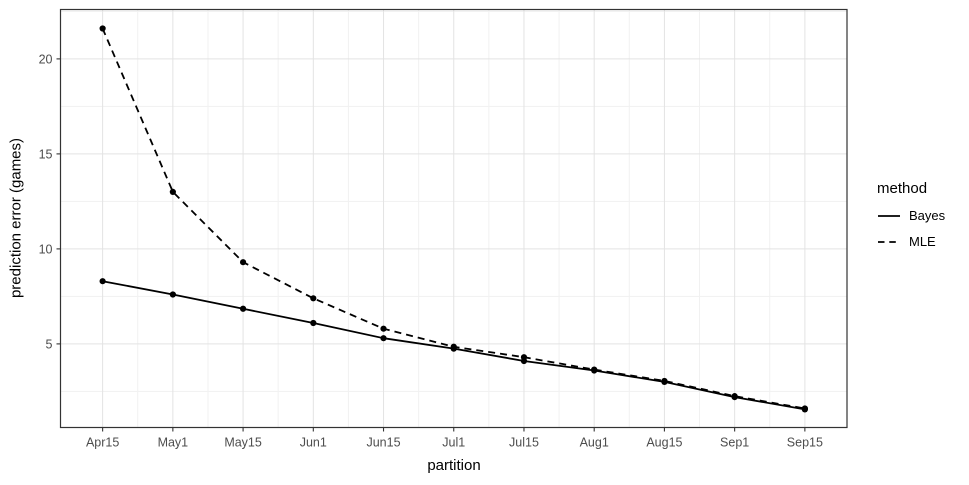 The image size is (969, 485). I want to click on x-tick-label: Jun15, so click(383, 443).